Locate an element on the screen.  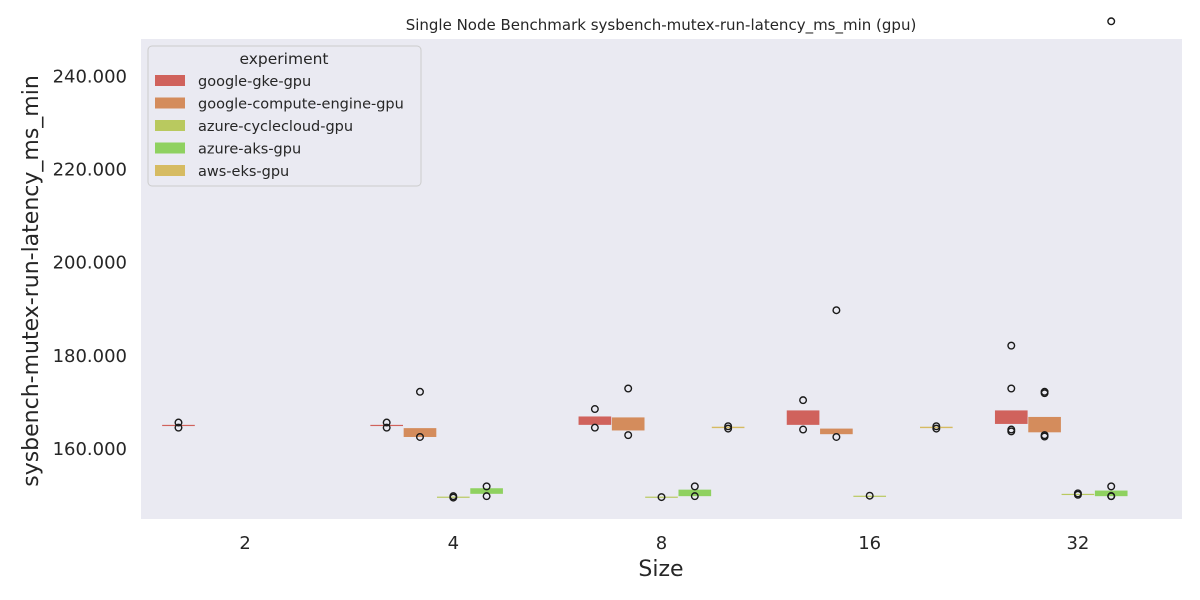
y-axis-title: sysbench-mutex-run-latency_ms_min is located at coordinates (31, 281).